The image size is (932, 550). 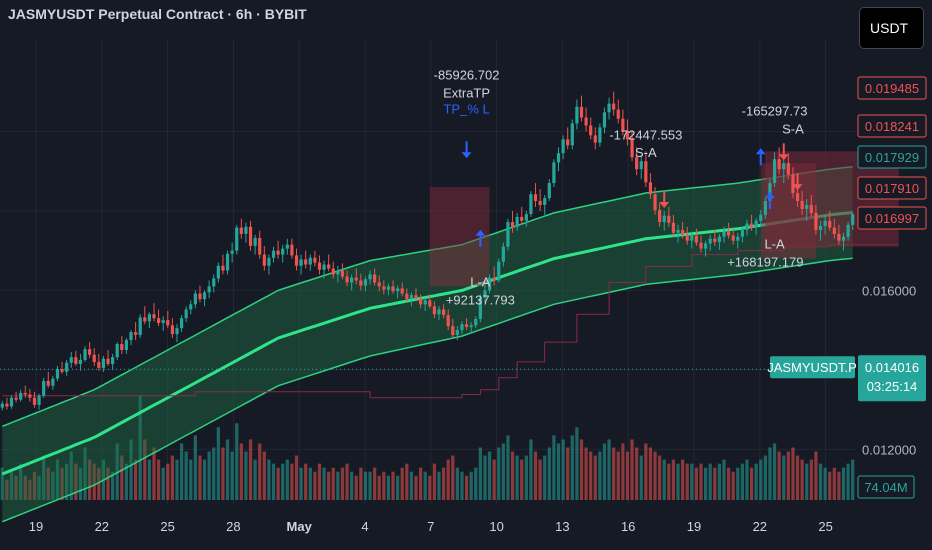 What do you see at coordinates (233, 526) in the screenshot?
I see `x-tick-label: 28` at bounding box center [233, 526].